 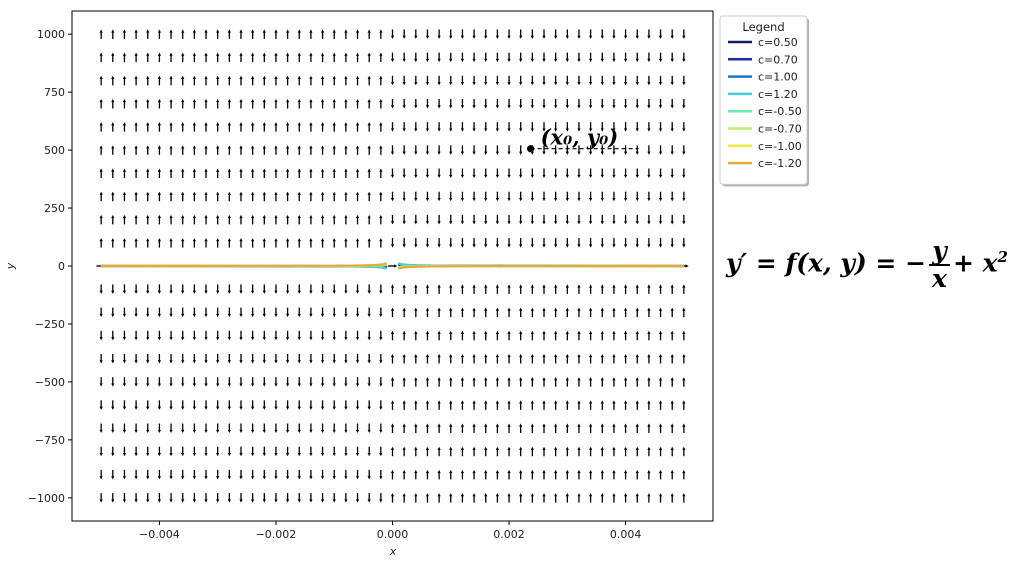 What do you see at coordinates (763, 94) in the screenshot?
I see `legend-entry: c=1.20` at bounding box center [763, 94].